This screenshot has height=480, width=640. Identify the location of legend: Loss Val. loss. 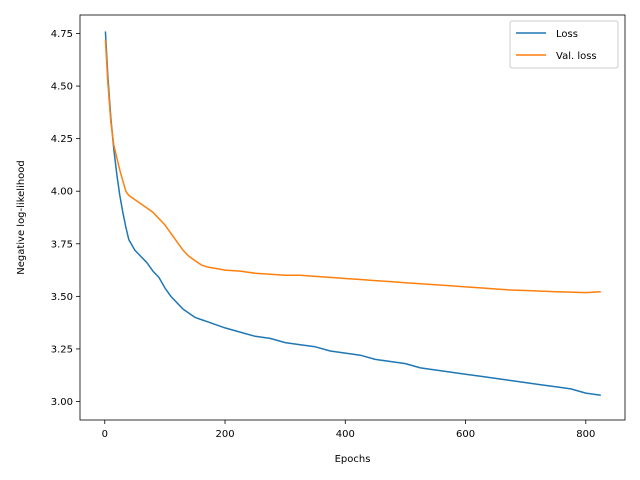
(564, 44).